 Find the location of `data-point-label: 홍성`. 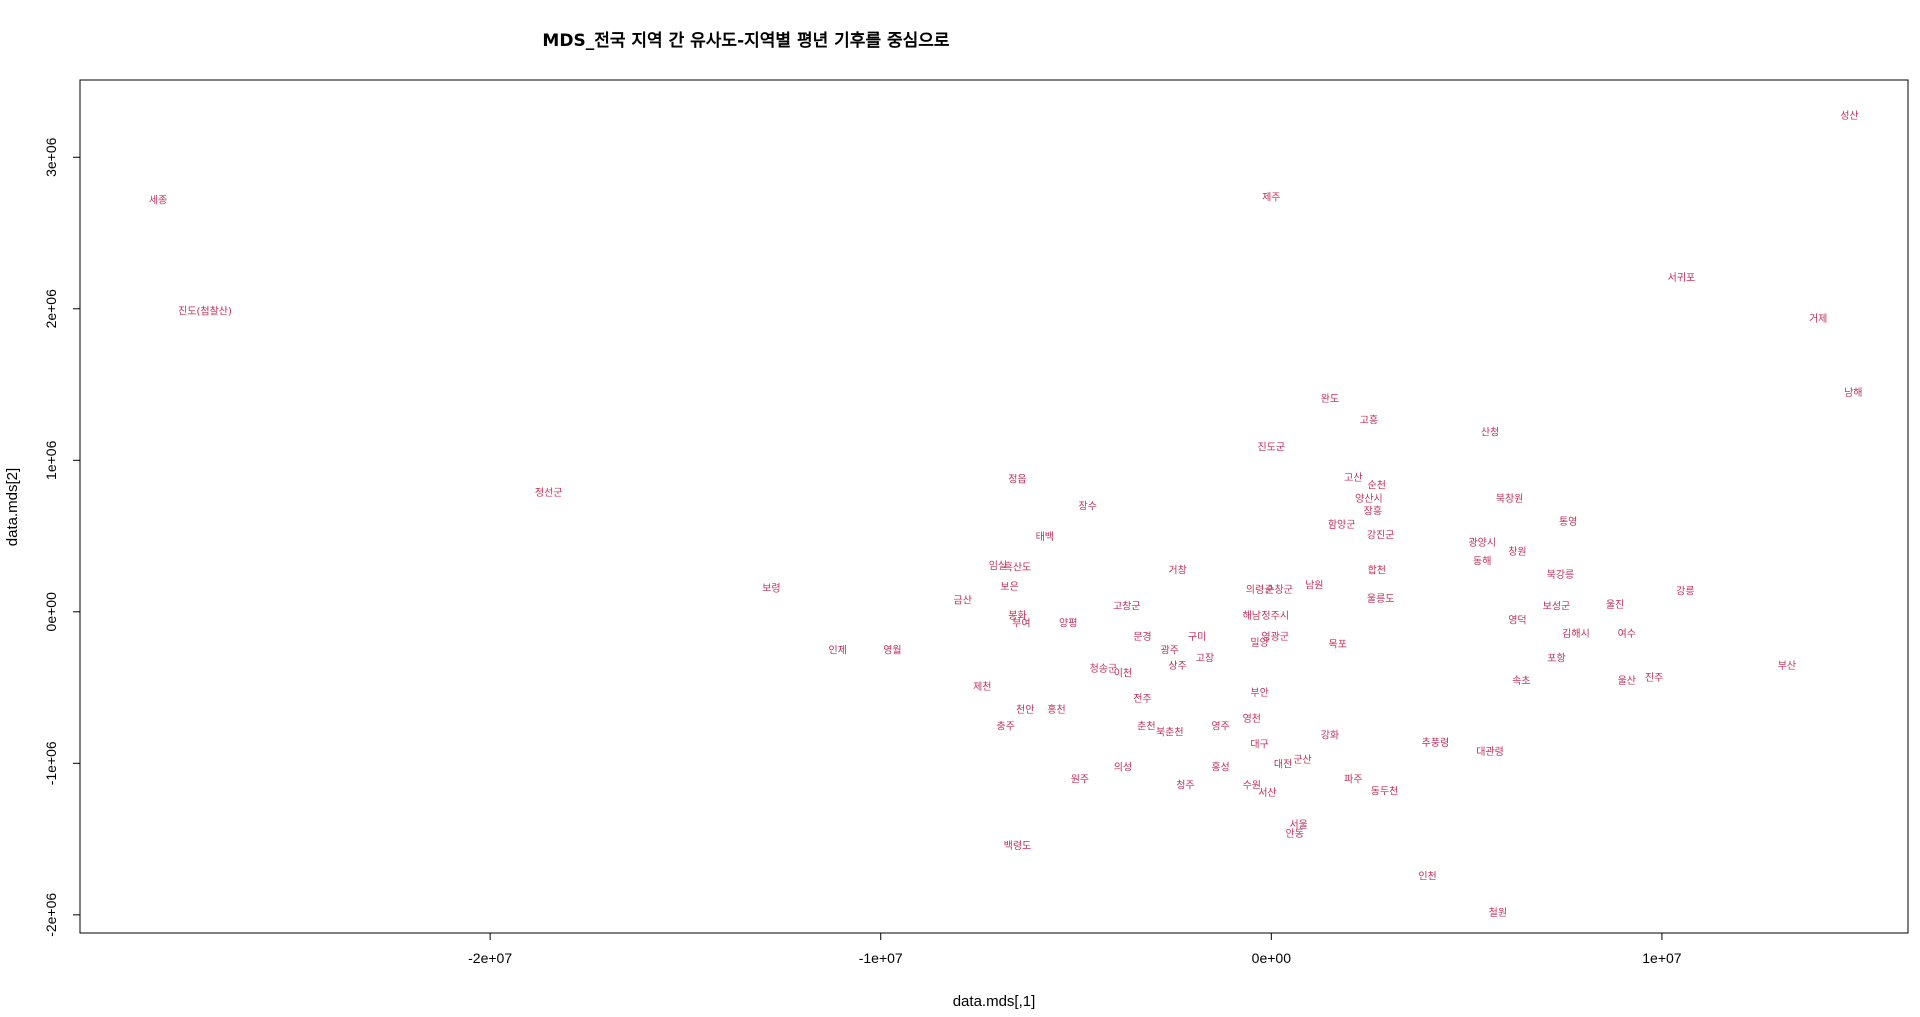

data-point-label: 홍성 is located at coordinates (1220, 766).